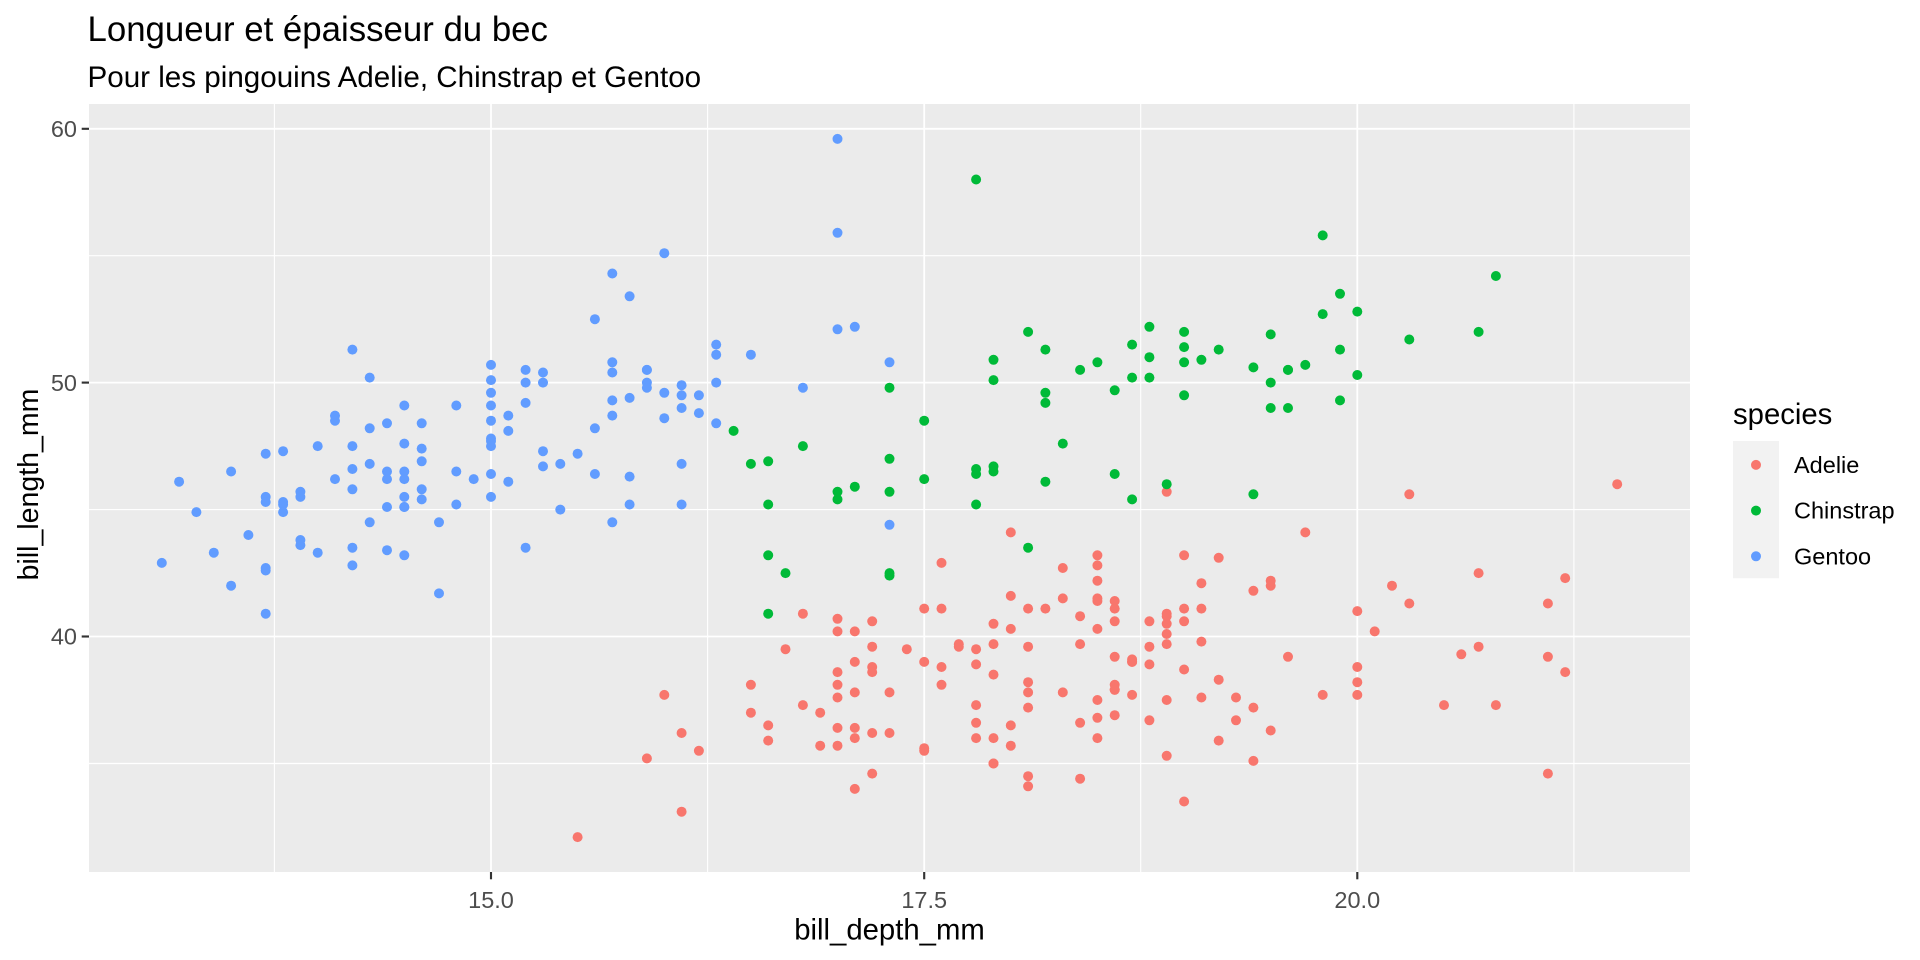 This screenshot has width=1920, height=960. I want to click on svg-text: species, so click(1782, 414).